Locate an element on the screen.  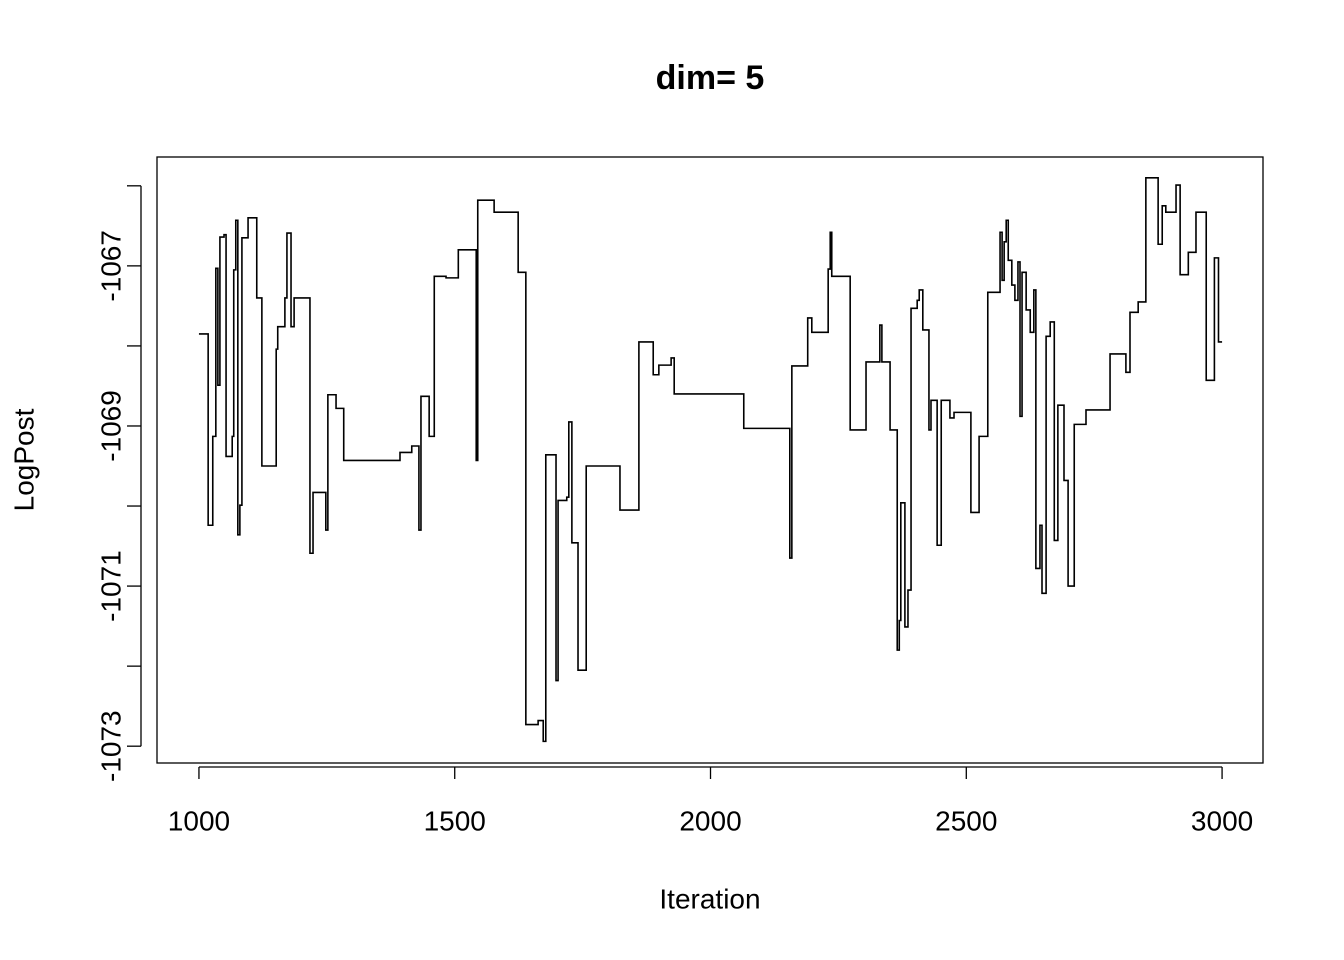
x-tick-label: 2500 is located at coordinates (966, 820).